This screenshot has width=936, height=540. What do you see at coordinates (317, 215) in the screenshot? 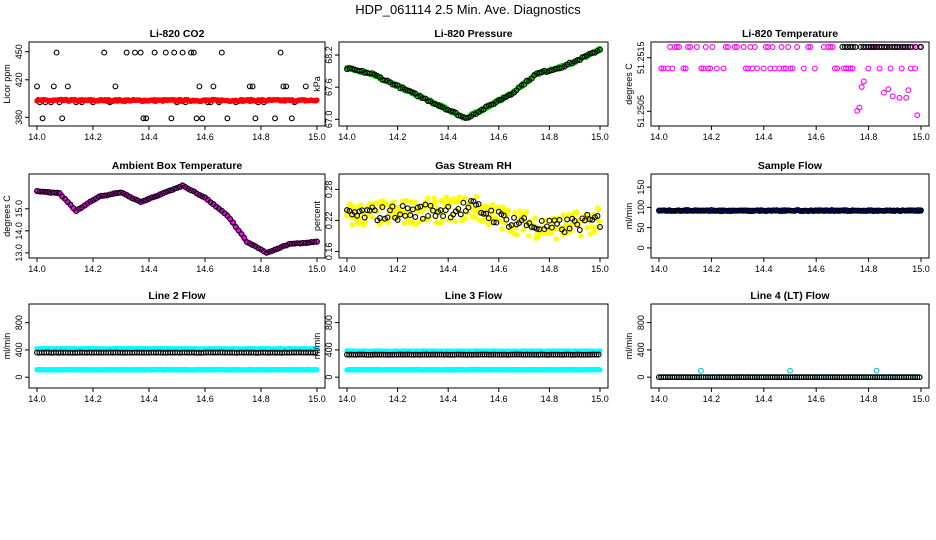
I see `y-axis-label: percent` at bounding box center [317, 215].